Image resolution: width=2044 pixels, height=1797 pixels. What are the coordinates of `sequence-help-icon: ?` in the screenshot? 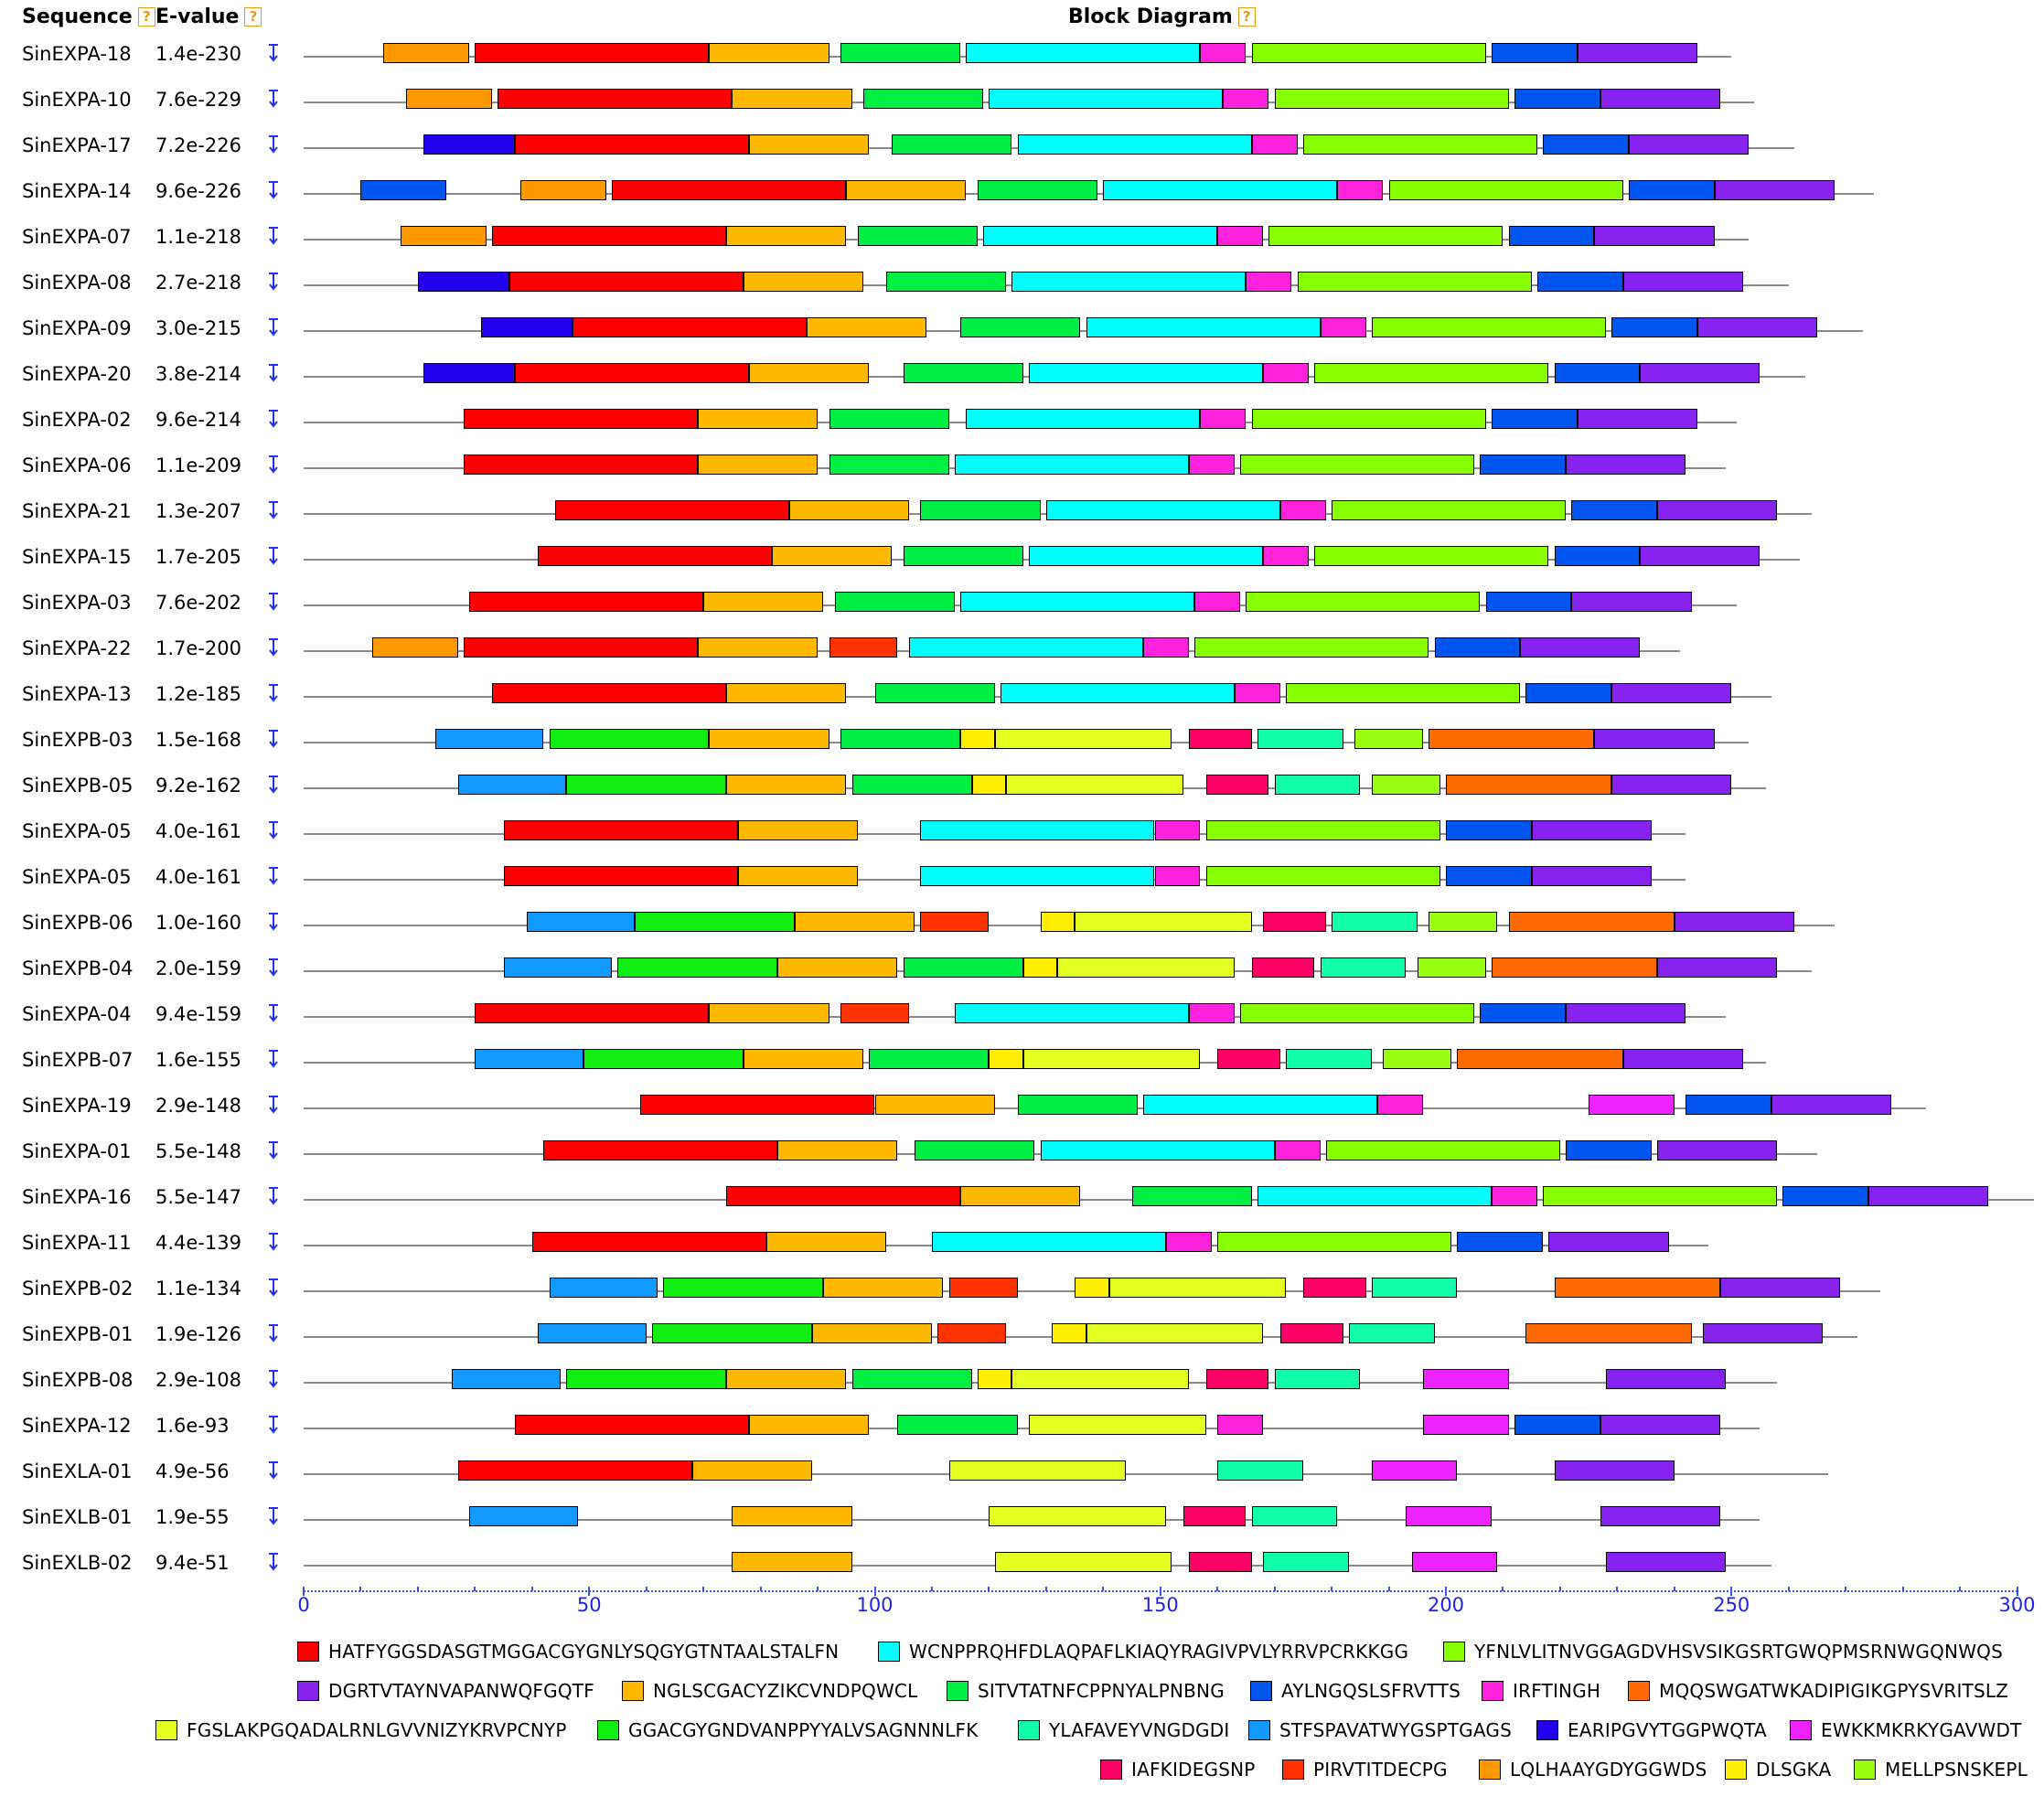 It's located at (146, 17).